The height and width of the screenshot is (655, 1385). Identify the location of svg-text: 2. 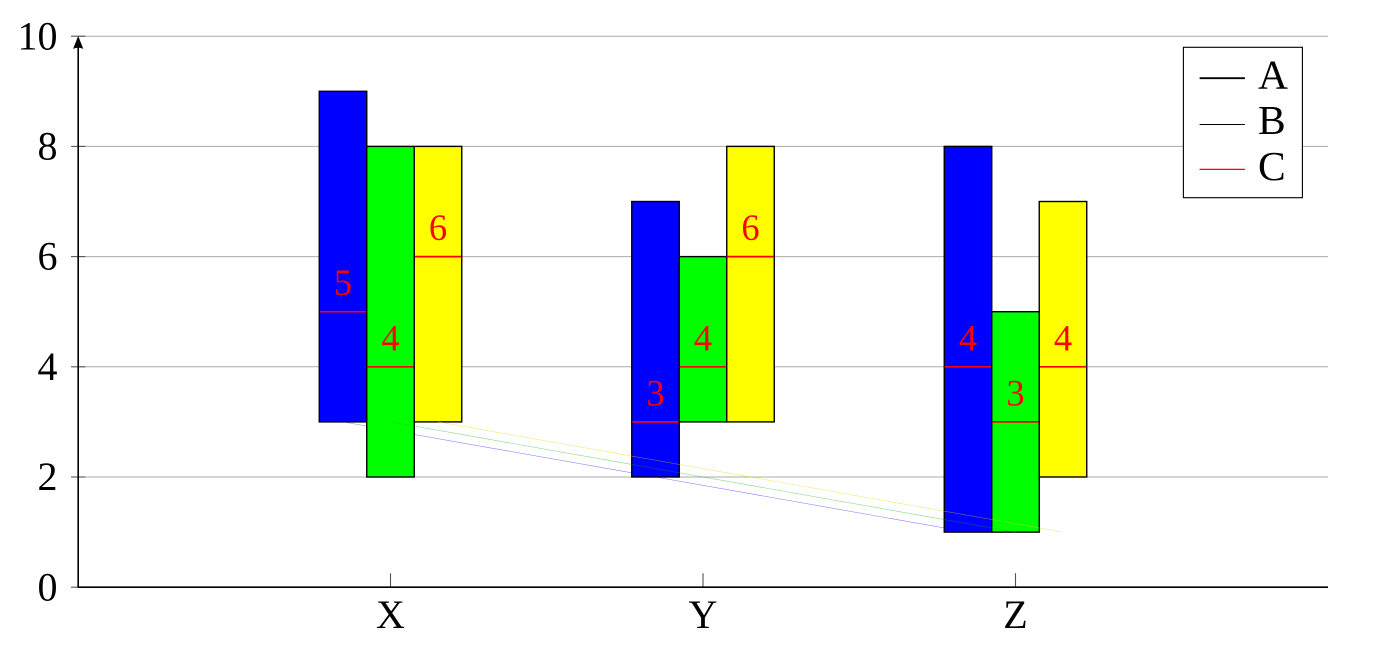
(48, 476).